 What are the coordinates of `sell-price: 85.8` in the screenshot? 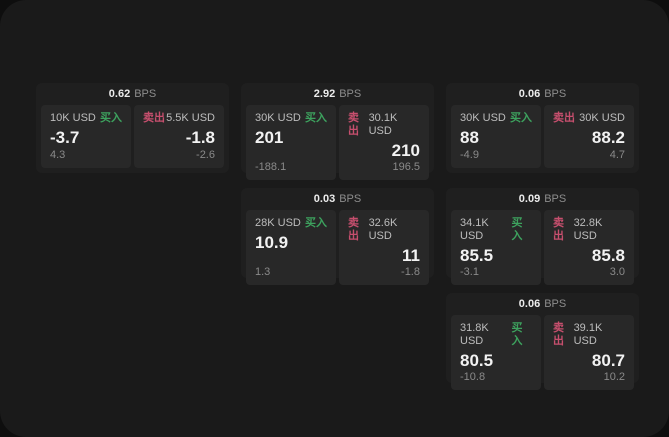 It's located at (608, 255).